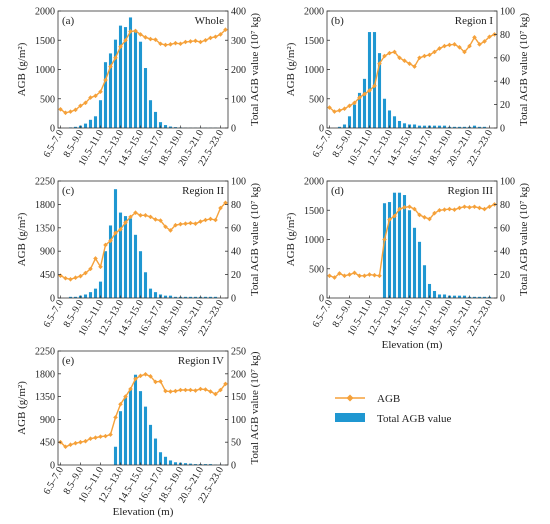 This screenshot has height=524, width=550. Describe the element at coordinates (507, 12) in the screenshot. I see `right-tick-label: 100` at that location.